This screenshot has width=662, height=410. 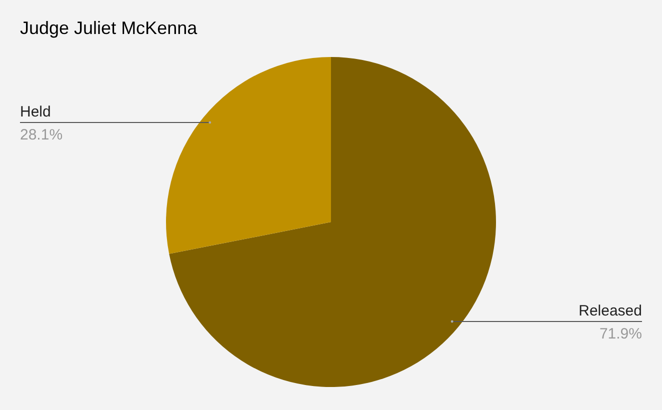 What do you see at coordinates (610, 311) in the screenshot?
I see `slice-label: Released` at bounding box center [610, 311].